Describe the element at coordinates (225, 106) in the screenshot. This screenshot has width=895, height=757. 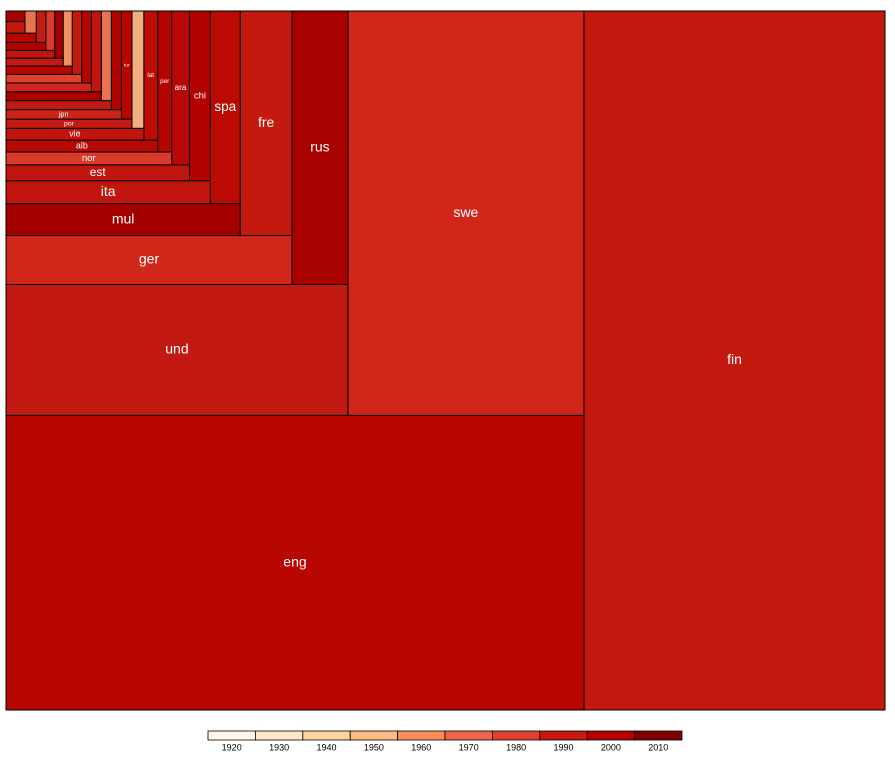
I see `tile-label: spa` at that location.